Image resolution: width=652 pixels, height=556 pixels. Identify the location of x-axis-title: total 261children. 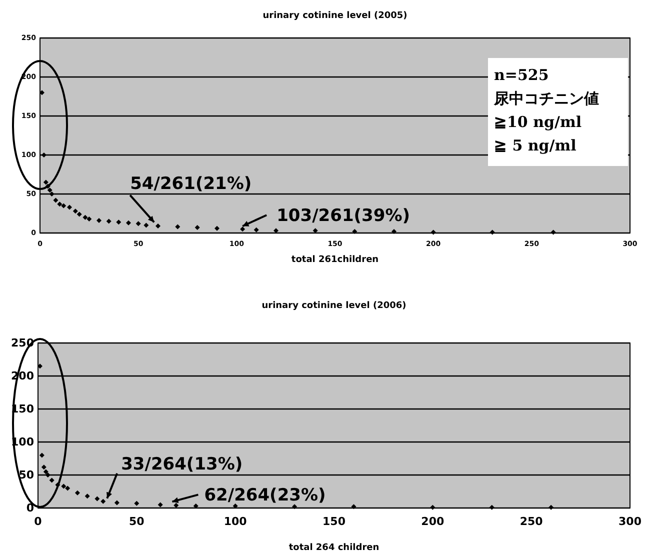
(335, 260).